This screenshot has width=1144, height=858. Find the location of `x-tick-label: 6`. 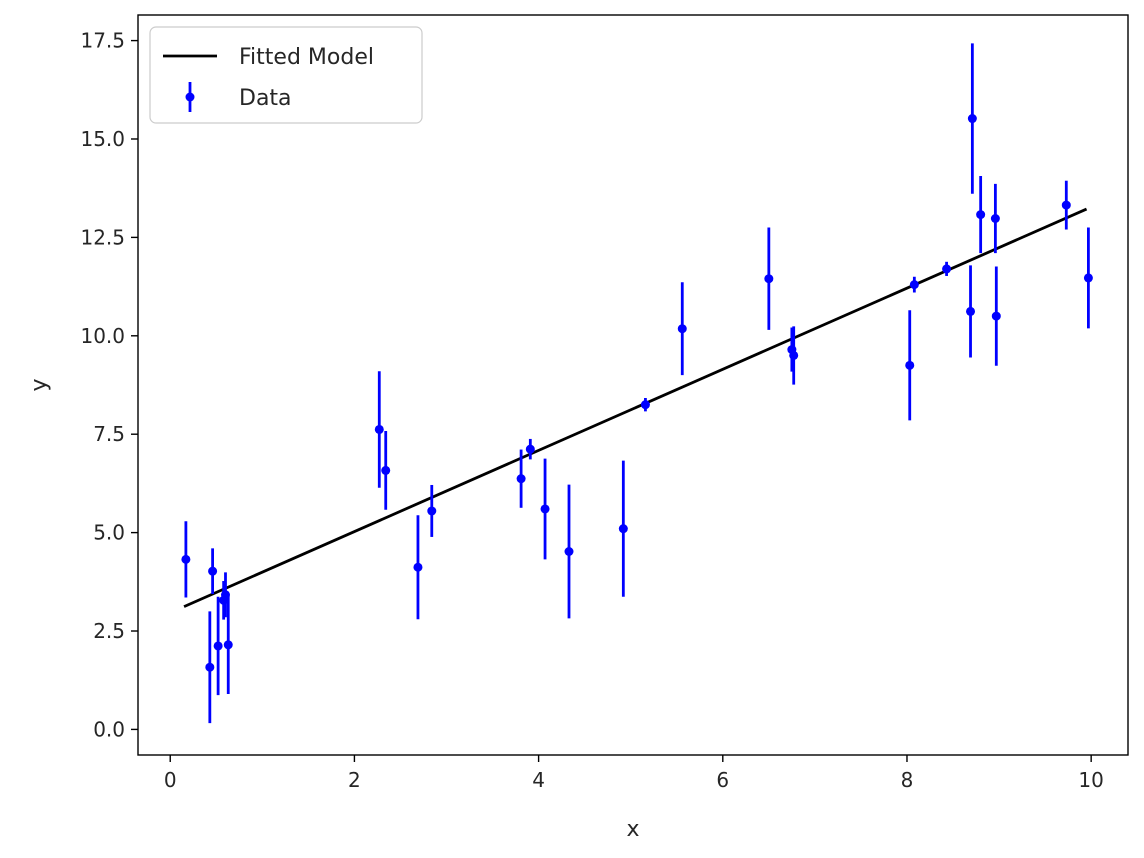

x-tick-label: 6 is located at coordinates (722, 780).